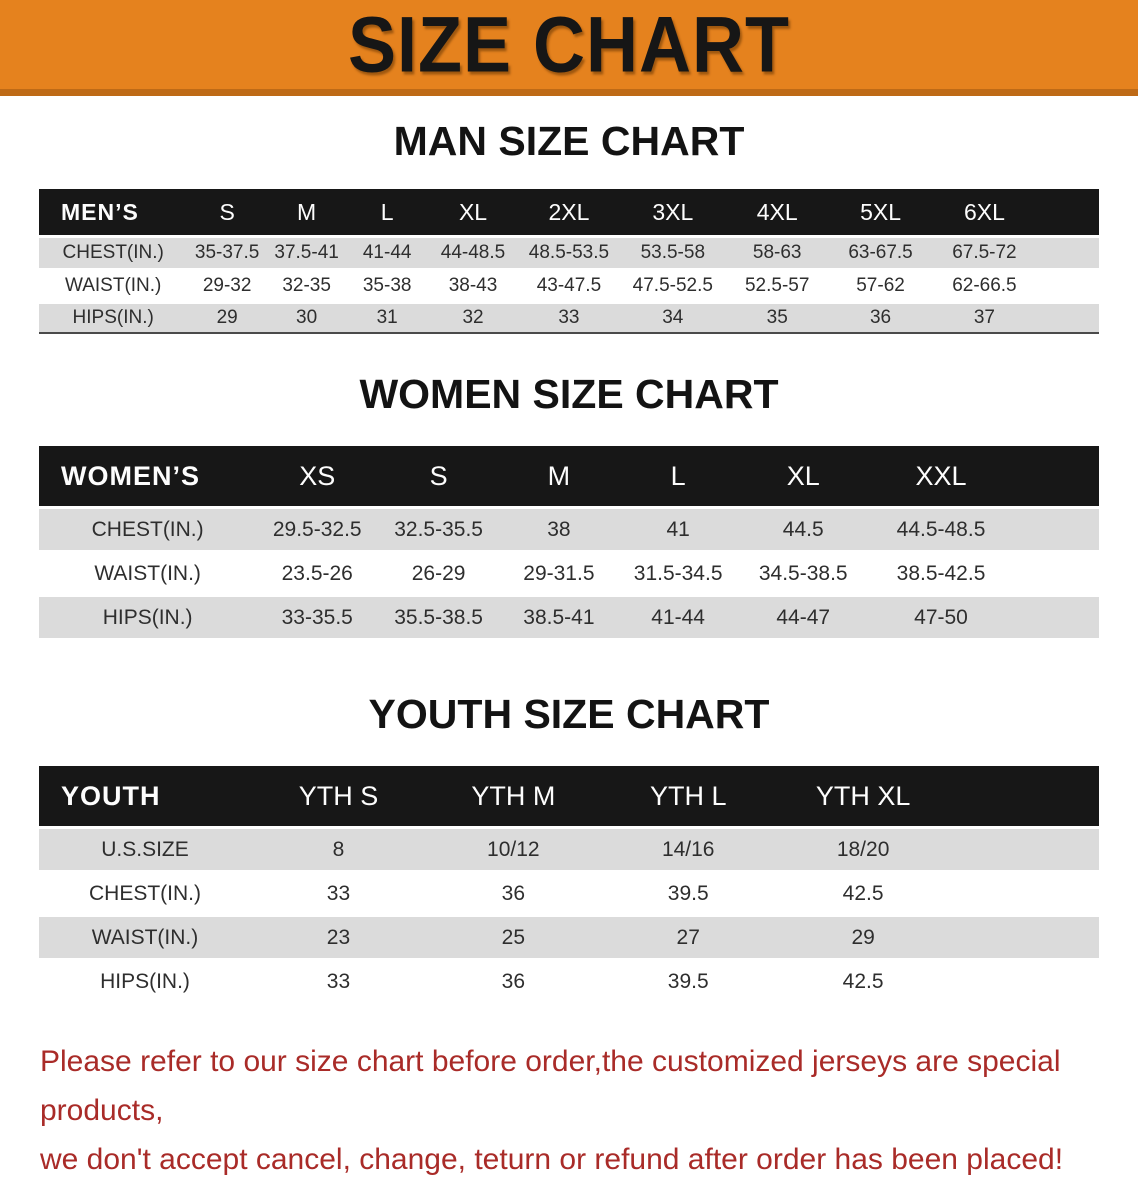 This screenshot has width=1138, height=1184. I want to click on table-cell: 41, so click(678, 529).